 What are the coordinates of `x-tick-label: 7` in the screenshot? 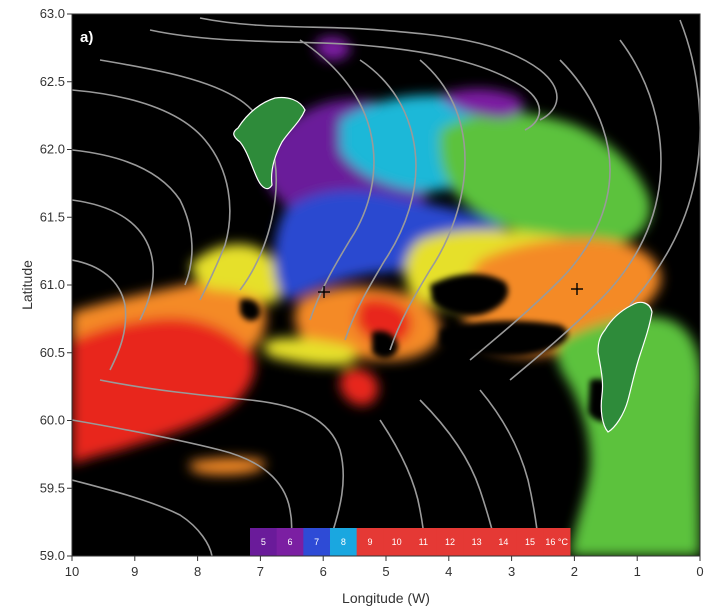 It's located at (260, 571).